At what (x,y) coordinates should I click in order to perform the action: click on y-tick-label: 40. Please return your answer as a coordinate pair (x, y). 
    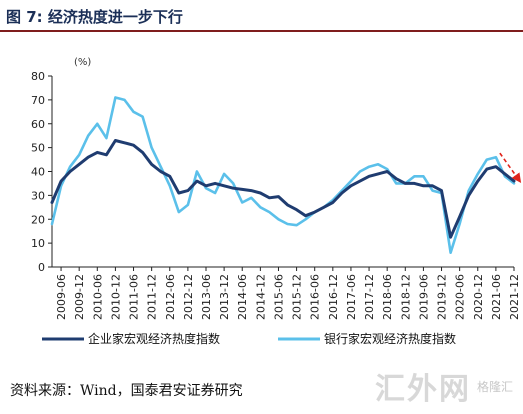
    Looking at the image, I should click on (38, 172).